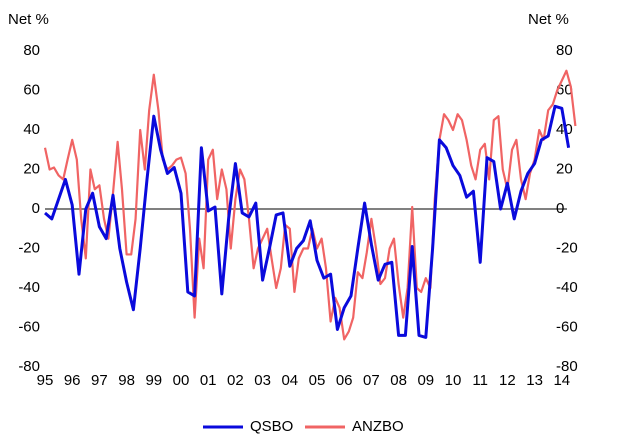  I want to click on y2-tick-label: -40, so click(567, 287).